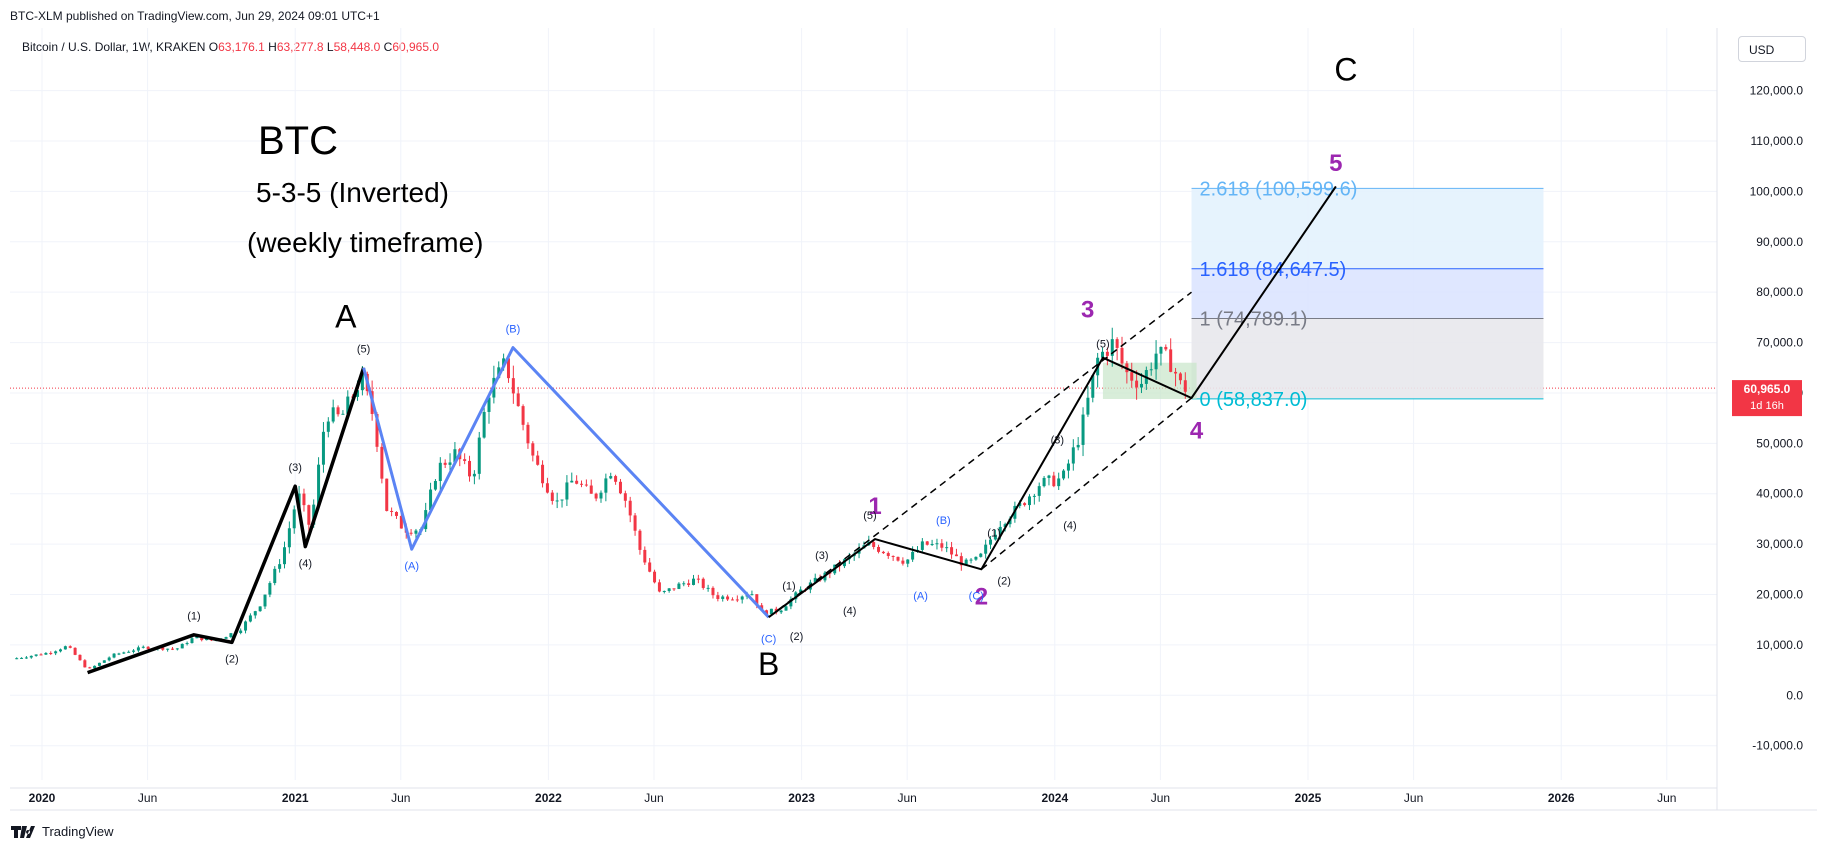  What do you see at coordinates (357, 47) in the screenshot?
I see `ohlc-low-value: 58,448.0` at bounding box center [357, 47].